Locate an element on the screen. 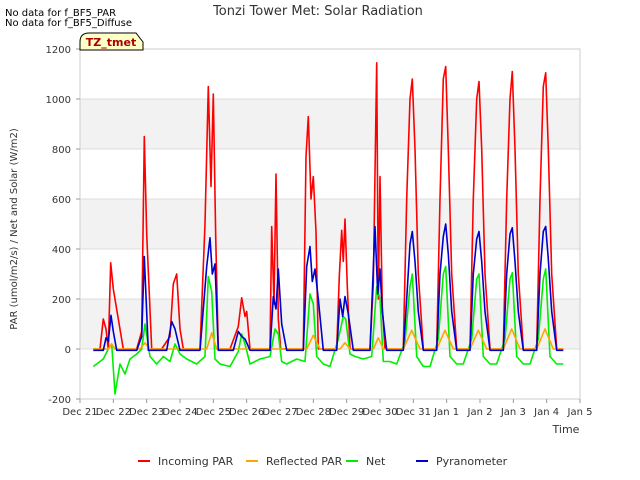  x-tick-label: Jan 2 is located at coordinates (480, 412).